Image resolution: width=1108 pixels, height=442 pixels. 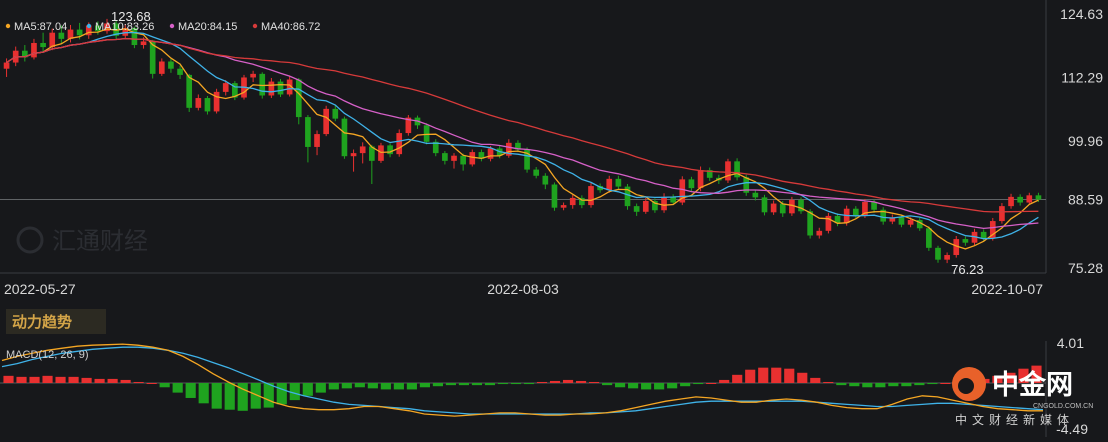 I want to click on price-tick-label: 88.59, so click(x=1085, y=199).